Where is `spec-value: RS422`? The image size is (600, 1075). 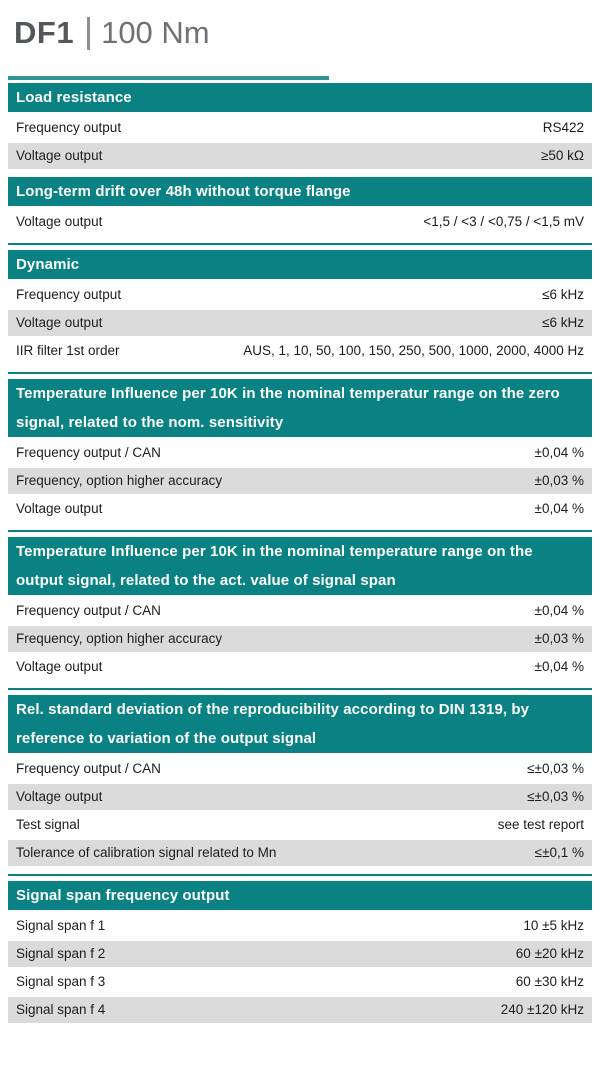
spec-value: RS422 is located at coordinates (563, 127).